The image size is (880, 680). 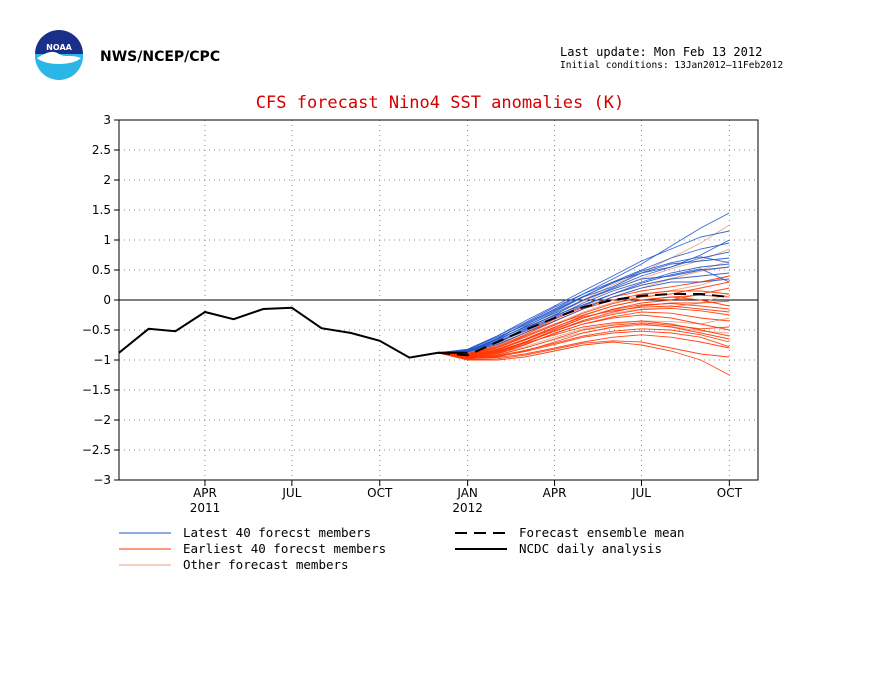 What do you see at coordinates (284, 548) in the screenshot?
I see `legend-label: Earliest 40 forecst members` at bounding box center [284, 548].